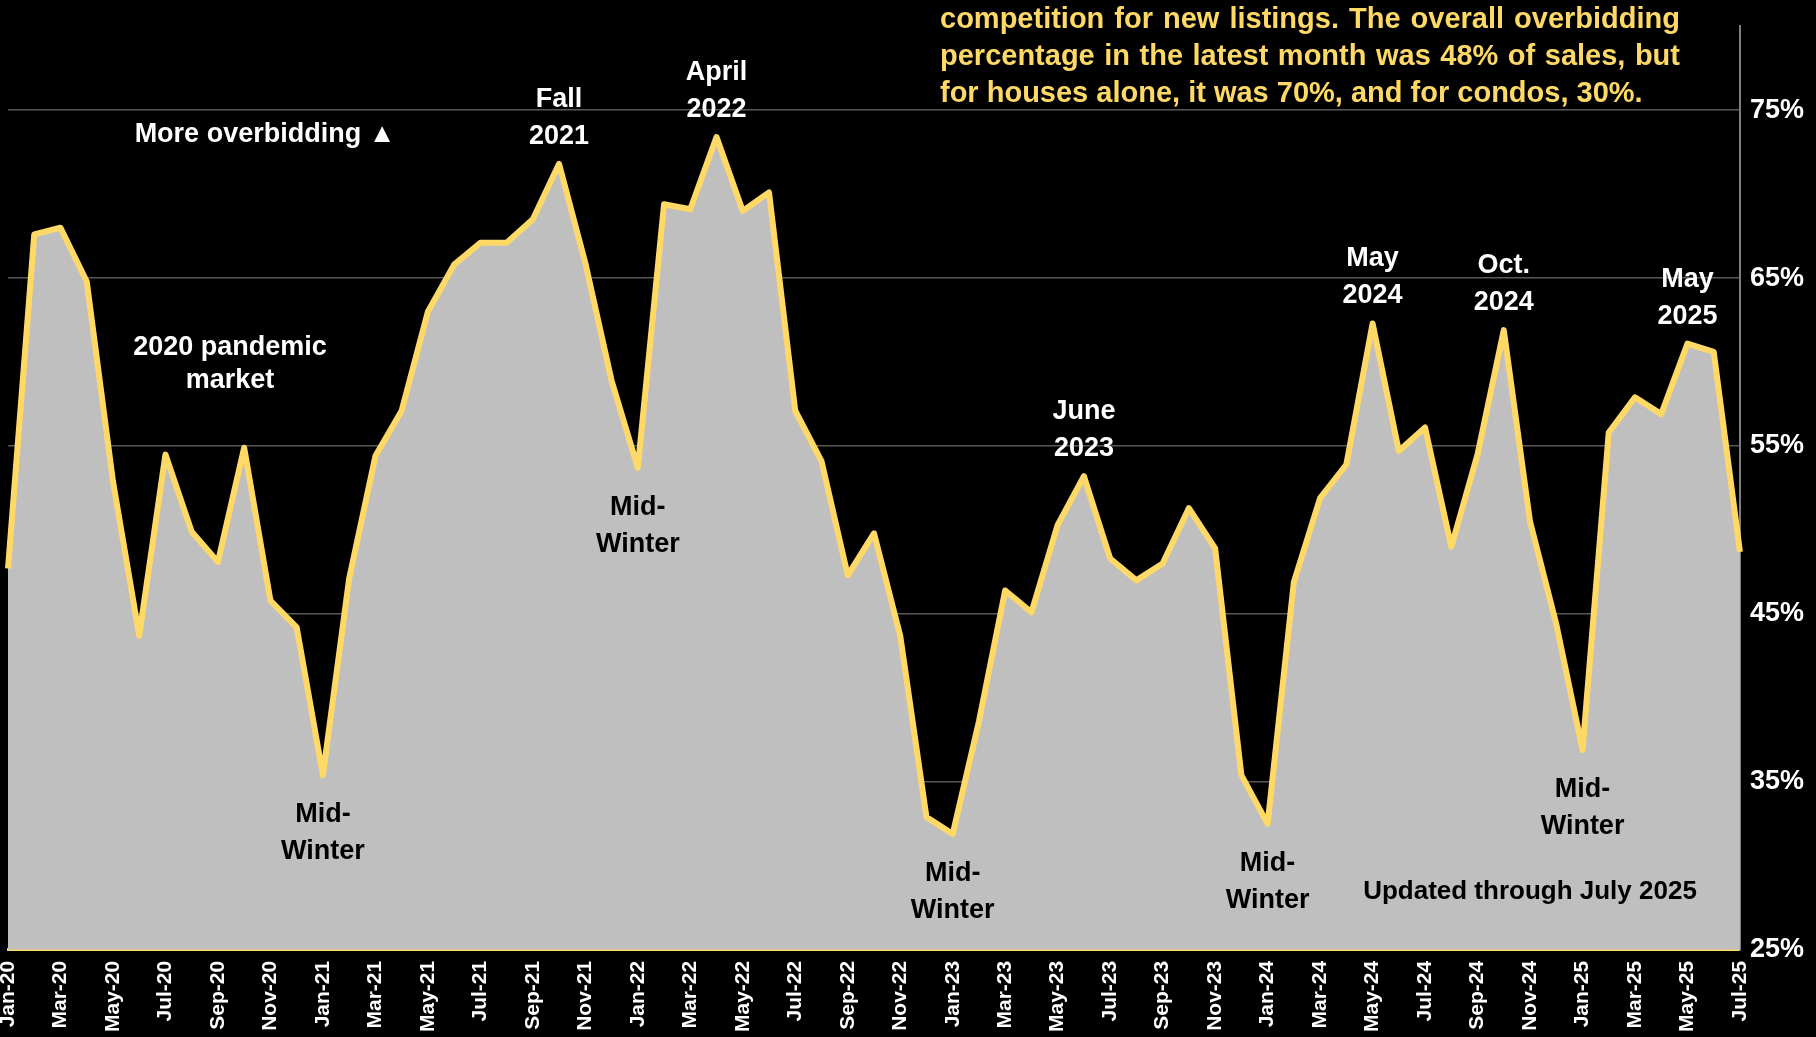 The height and width of the screenshot is (1037, 1816). Describe the element at coordinates (1318, 994) in the screenshot. I see `x-tick-label: Mar-24` at that location.